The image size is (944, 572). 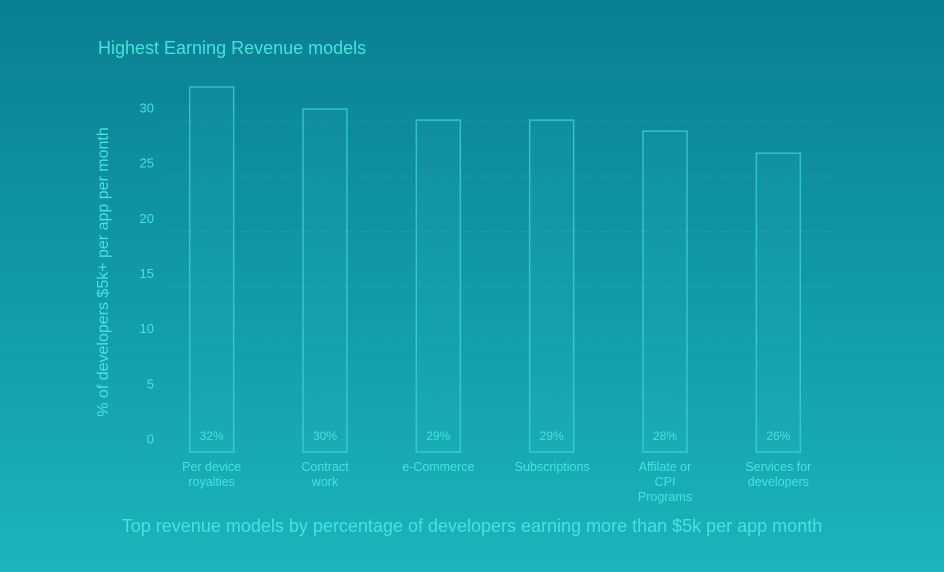 I want to click on x-tick-label: Per device royalties, so click(x=212, y=474).